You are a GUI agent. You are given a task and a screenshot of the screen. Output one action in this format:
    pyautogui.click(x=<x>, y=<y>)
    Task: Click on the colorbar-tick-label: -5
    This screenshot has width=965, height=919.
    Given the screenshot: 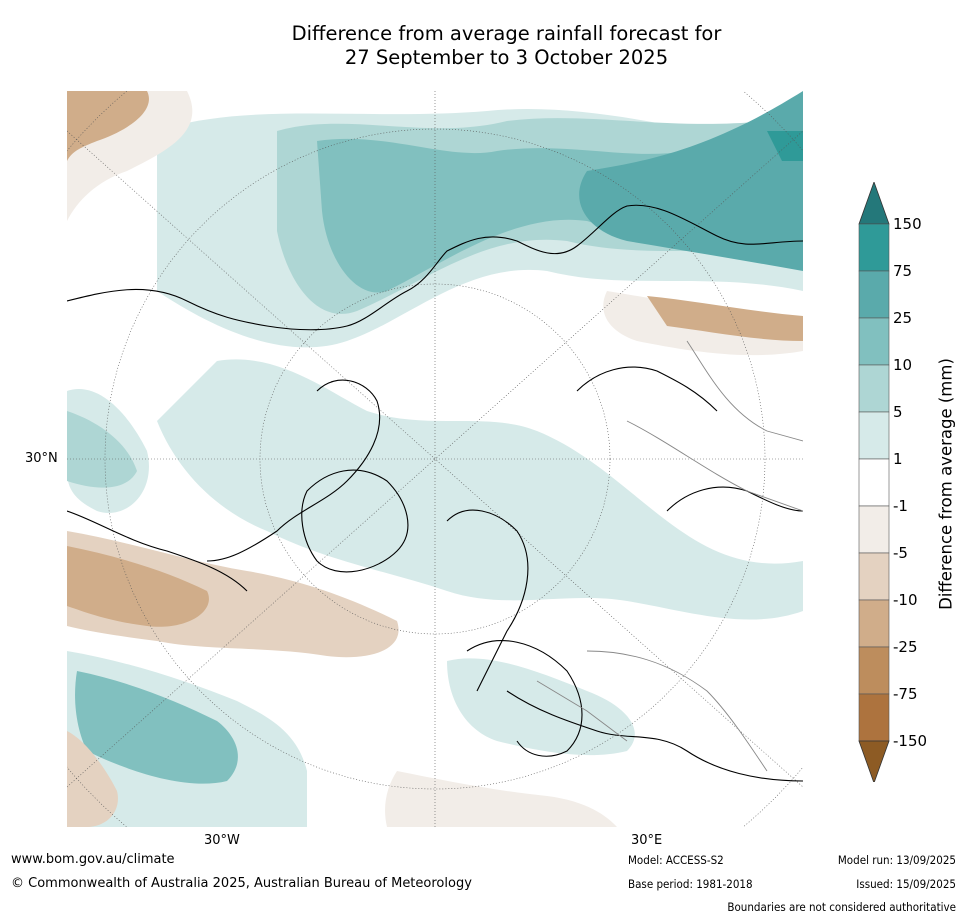 What is the action you would take?
    pyautogui.click(x=900, y=553)
    